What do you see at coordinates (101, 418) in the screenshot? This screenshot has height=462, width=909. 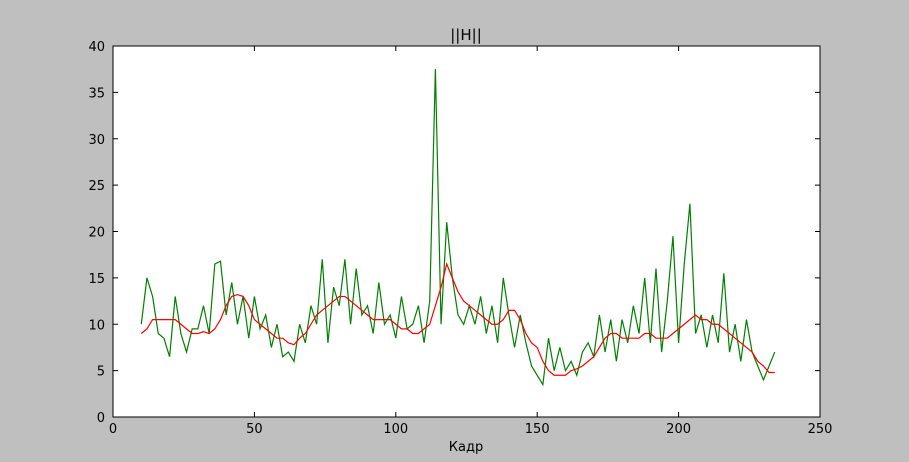 I see `y-tick-label: 0` at bounding box center [101, 418].